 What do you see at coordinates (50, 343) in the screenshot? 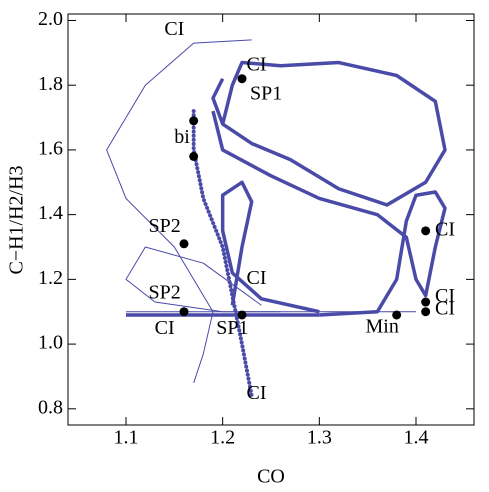
I see `y-tick-label: 1.0` at bounding box center [50, 343].